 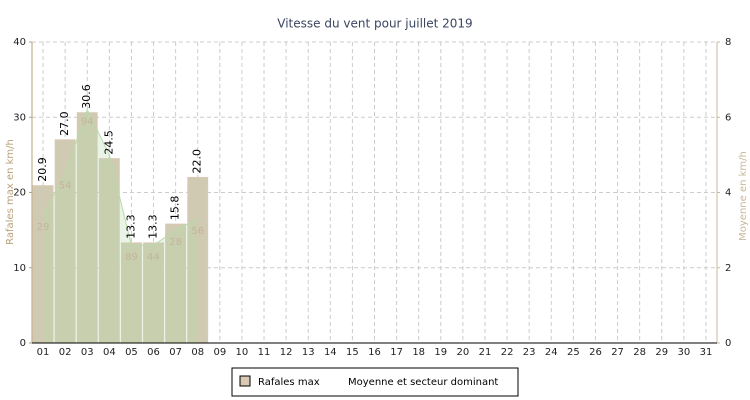 What do you see at coordinates (245, 381) in the screenshot?
I see `legend-swatch` at bounding box center [245, 381].